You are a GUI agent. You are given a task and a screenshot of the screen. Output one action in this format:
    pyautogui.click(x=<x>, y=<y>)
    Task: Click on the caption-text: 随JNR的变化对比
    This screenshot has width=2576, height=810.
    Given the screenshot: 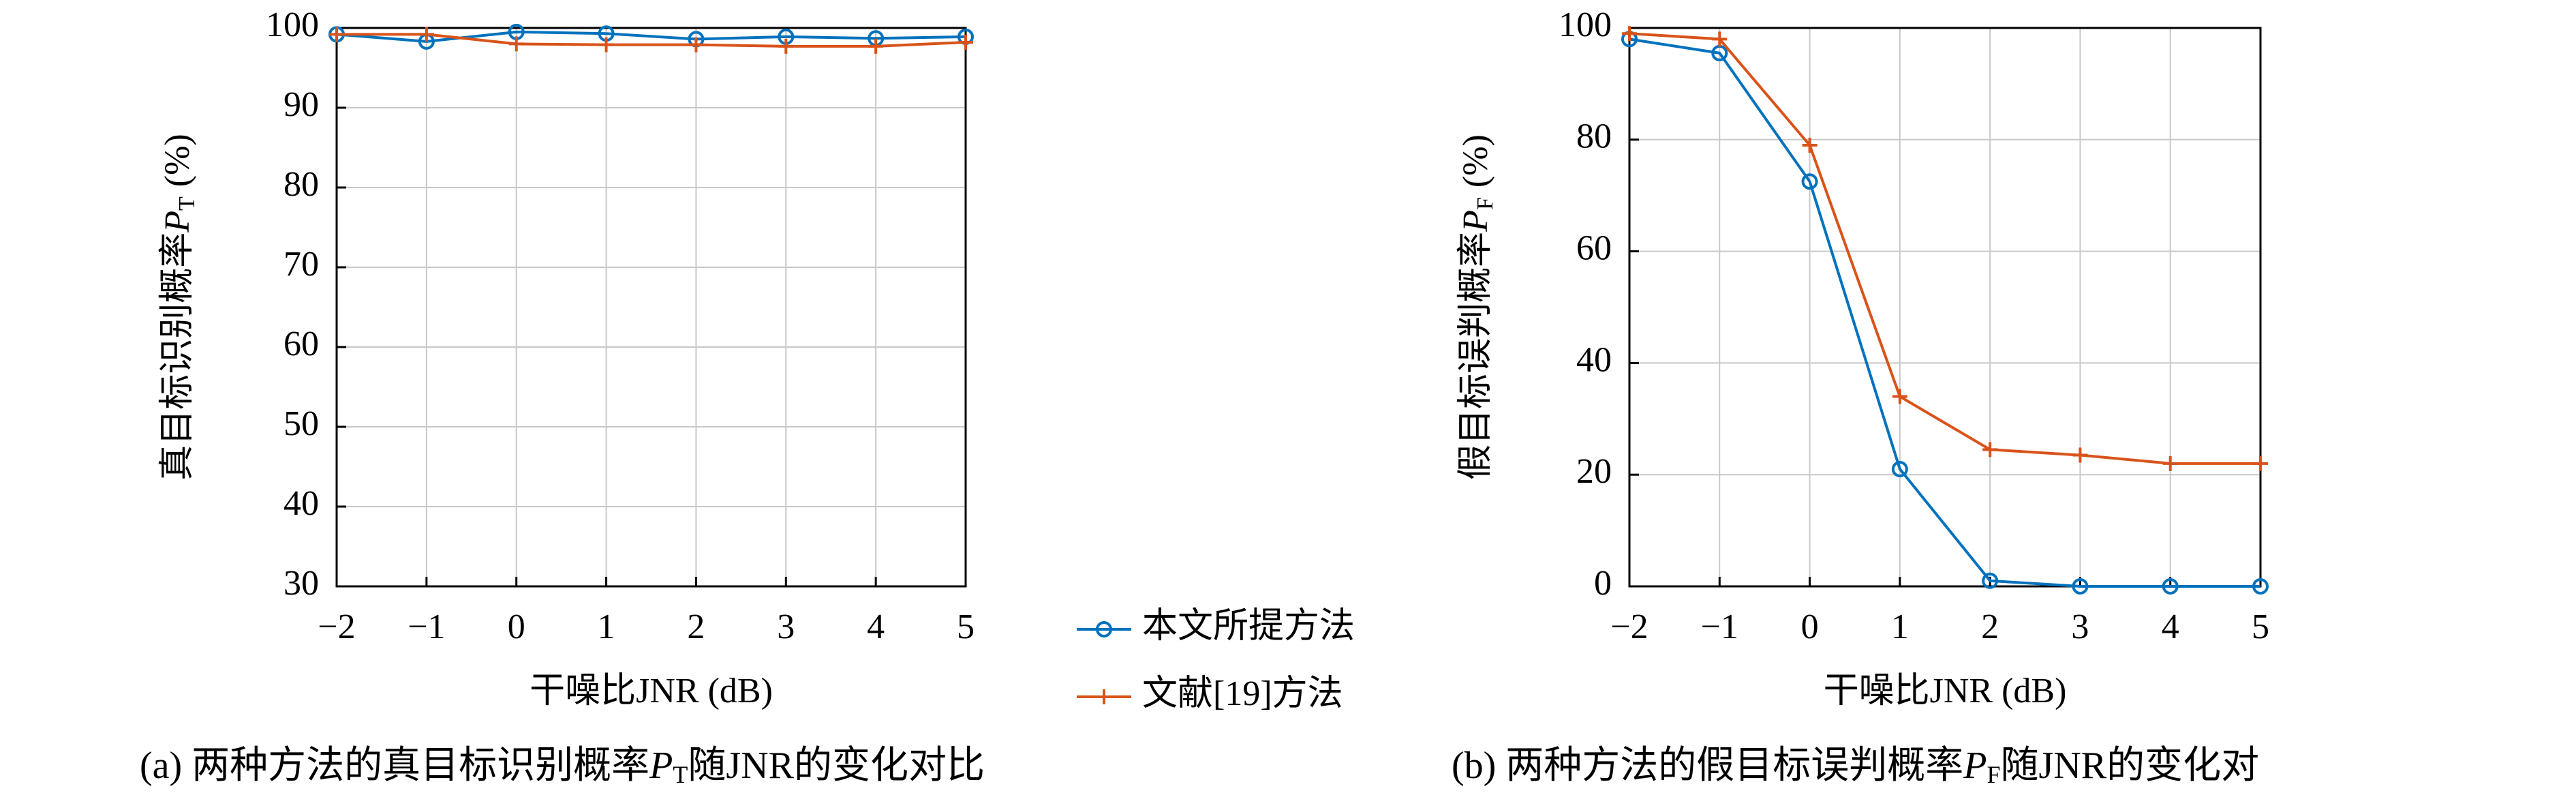 What is the action you would take?
    pyautogui.click(x=836, y=766)
    